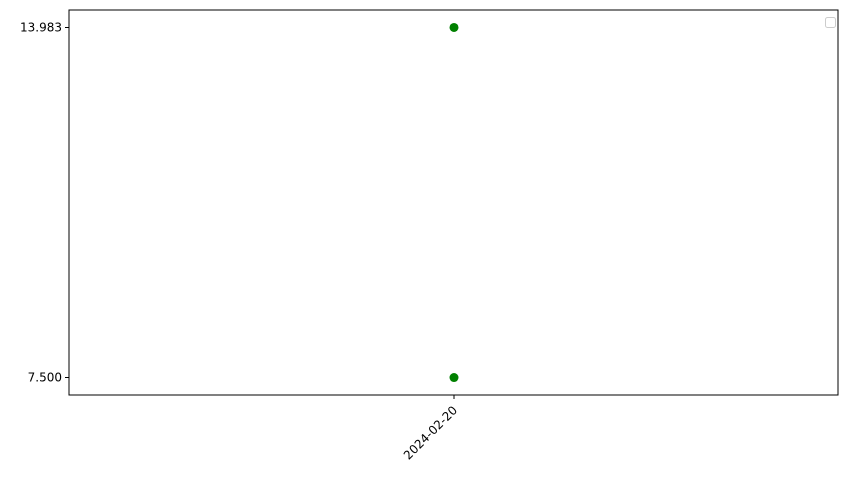 The width and height of the screenshot is (853, 481). Describe the element at coordinates (45, 378) in the screenshot. I see `y-tick-label: 7.500` at that location.